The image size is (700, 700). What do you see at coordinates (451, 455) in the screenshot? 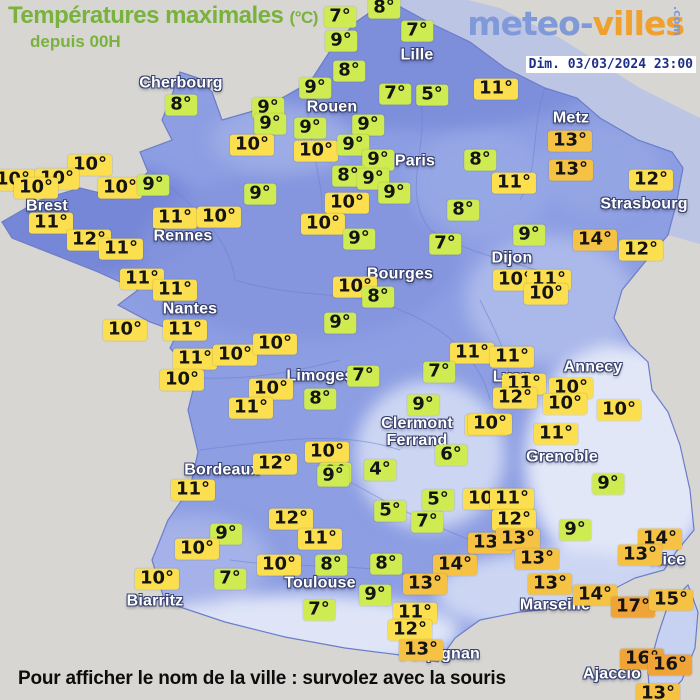
I see `temp-label: 6°` at bounding box center [451, 455].